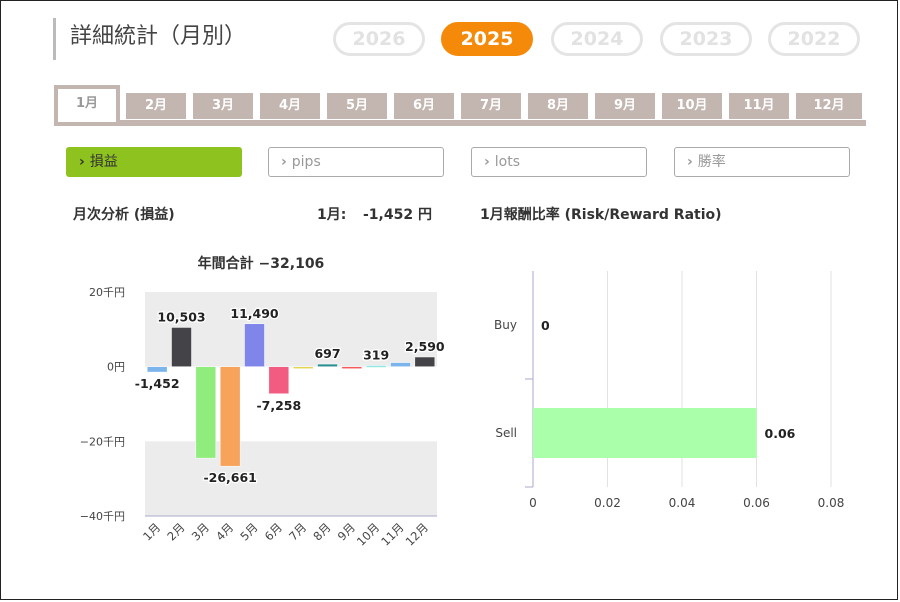  I want to click on year-button-2024: 2024, so click(597, 39).